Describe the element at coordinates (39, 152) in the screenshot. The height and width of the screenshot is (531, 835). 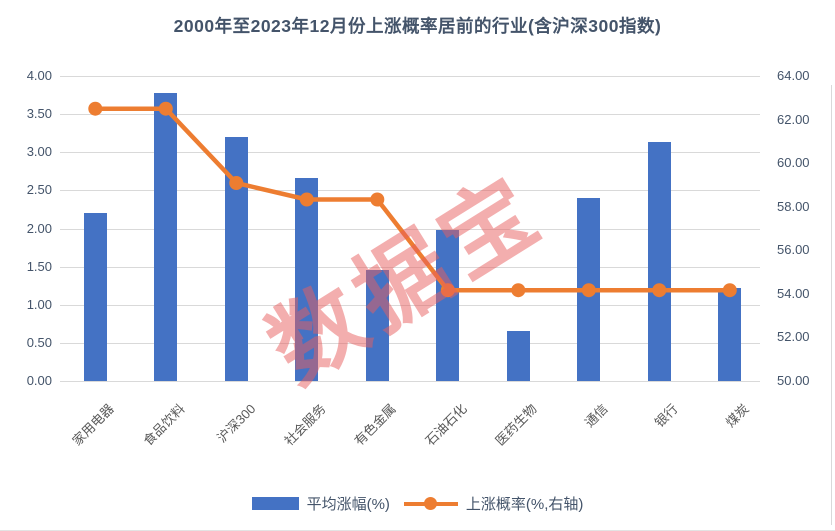
I see `left-axis-tick: 3.00` at that location.